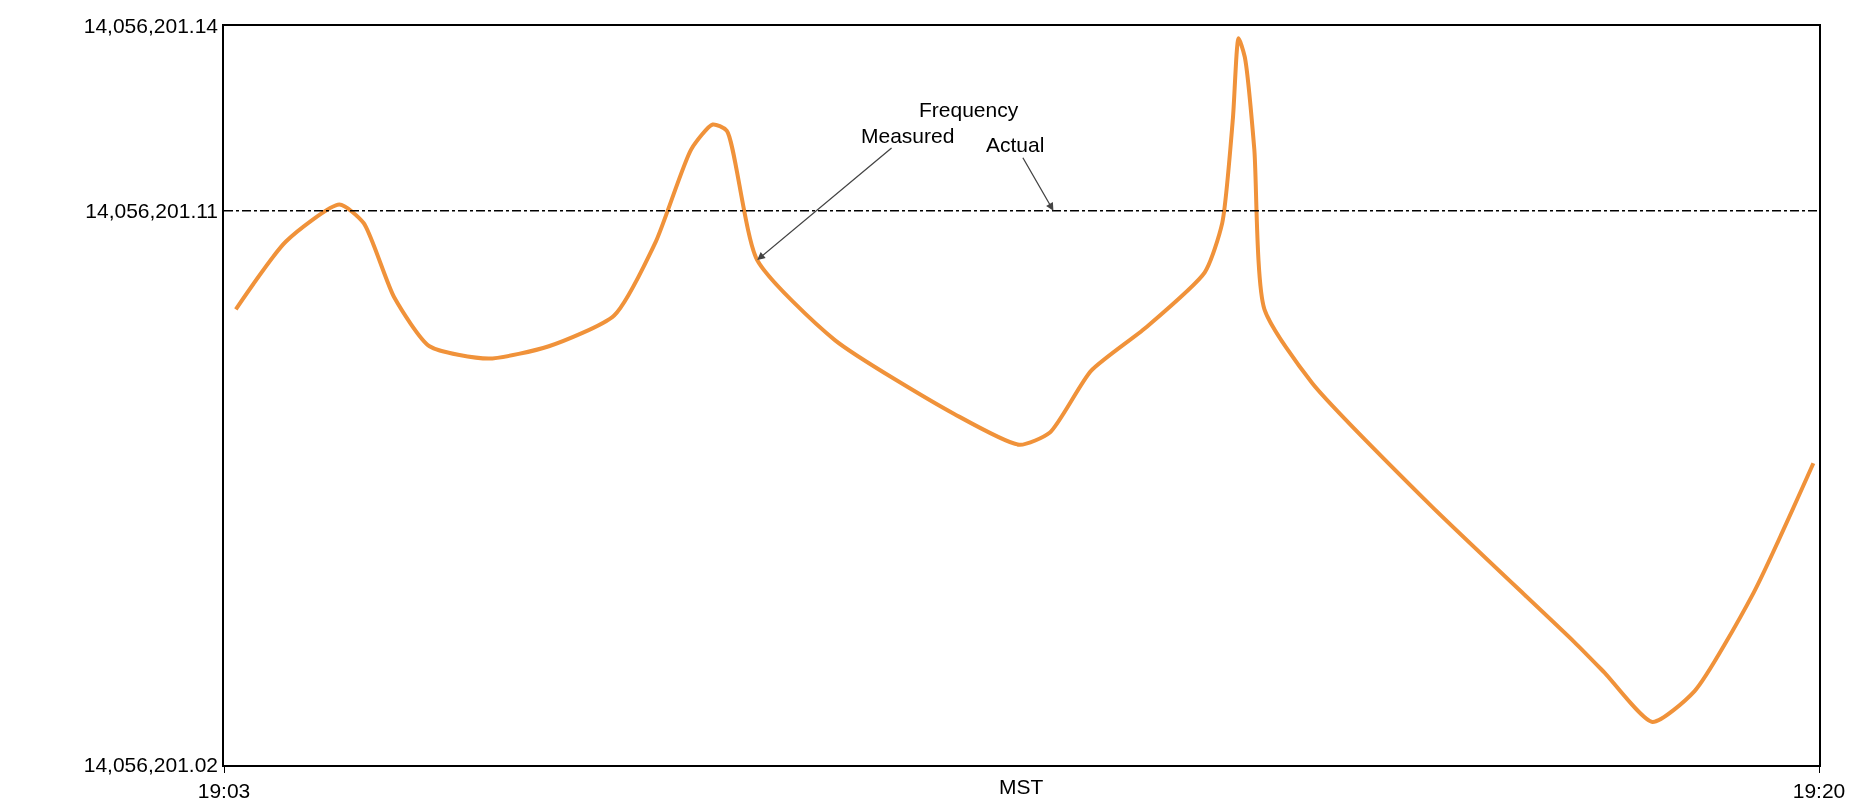 The height and width of the screenshot is (810, 1869). Describe the element at coordinates (908, 135) in the screenshot. I see `annotation: Measured` at that location.